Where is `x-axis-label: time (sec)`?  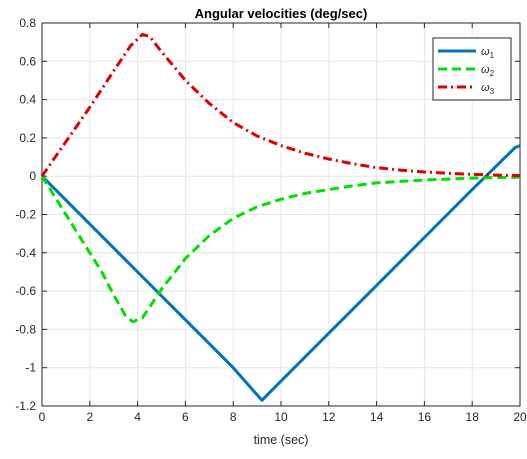
x-axis-label: time (sec) is located at coordinates (281, 440).